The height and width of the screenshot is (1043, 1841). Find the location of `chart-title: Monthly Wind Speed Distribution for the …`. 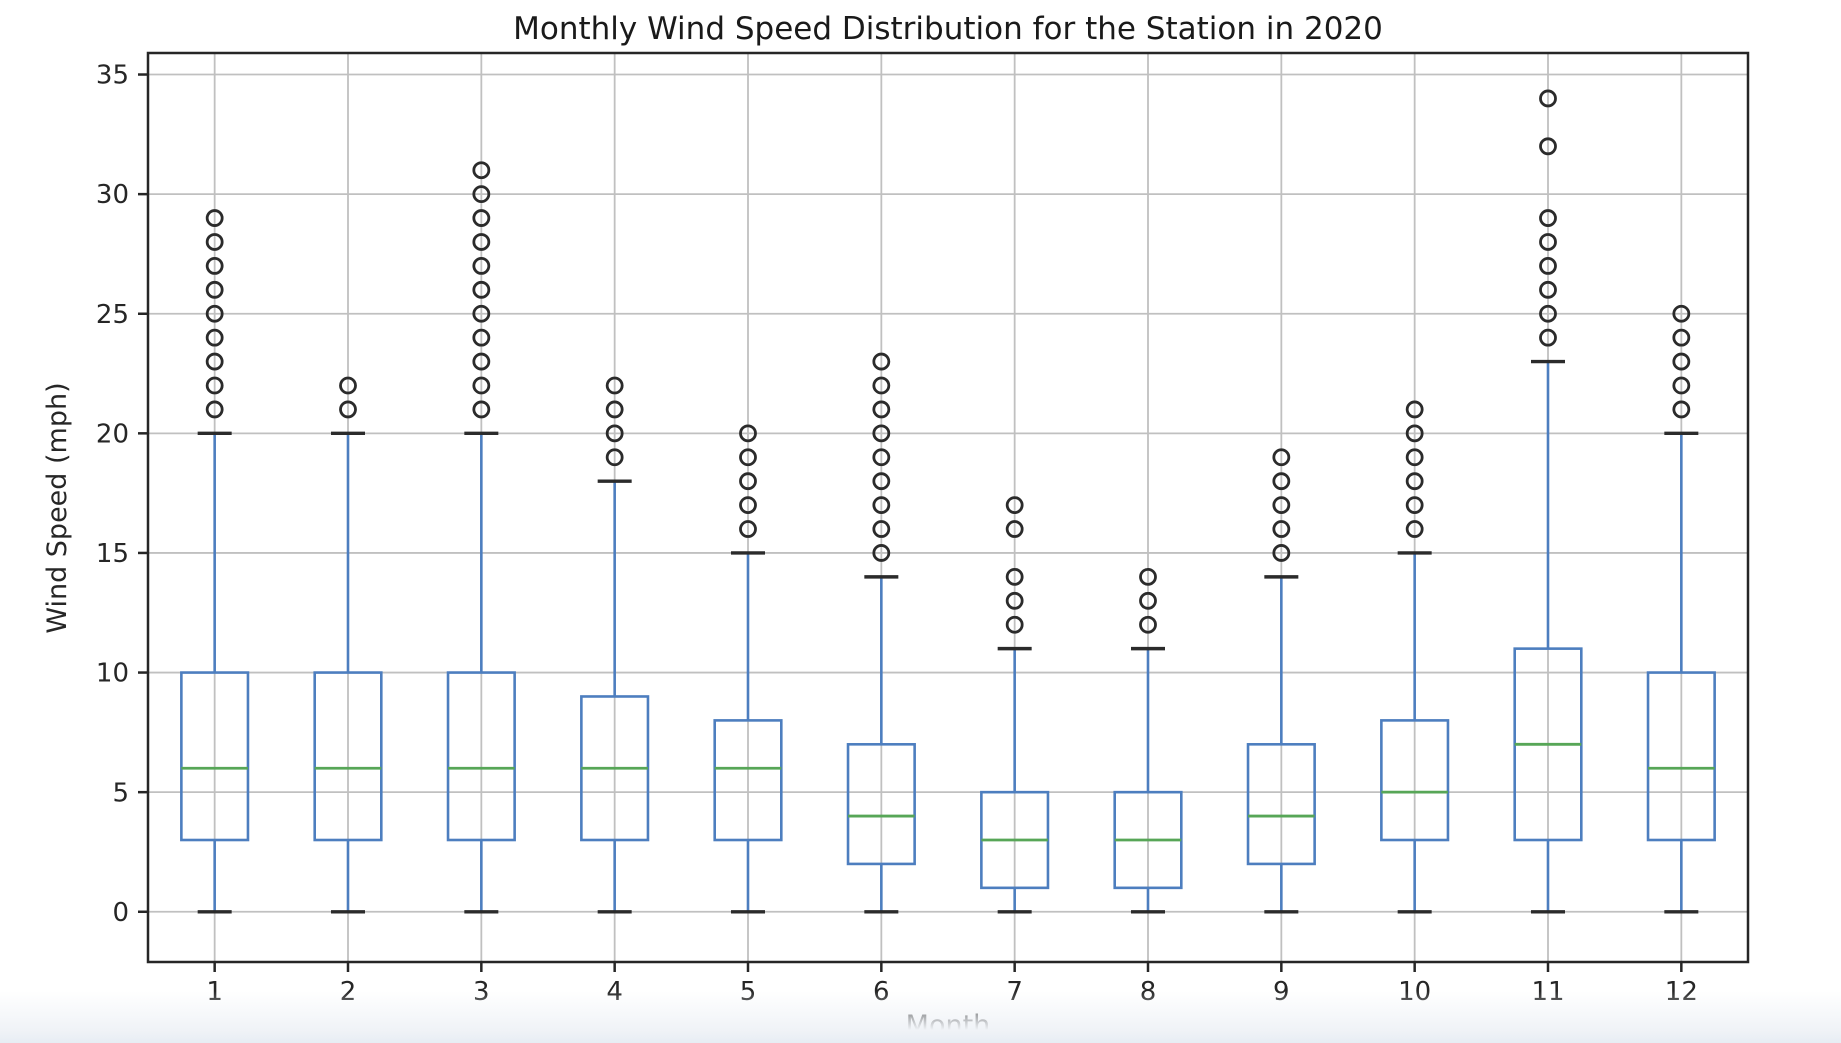

chart-title: Monthly Wind Speed Distribution for the … is located at coordinates (948, 29).